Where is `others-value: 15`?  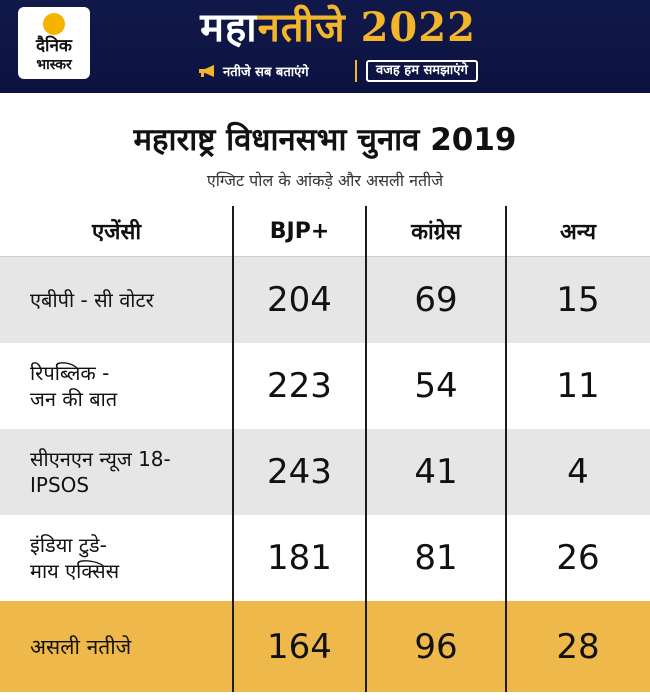
others-value: 15 is located at coordinates (578, 300).